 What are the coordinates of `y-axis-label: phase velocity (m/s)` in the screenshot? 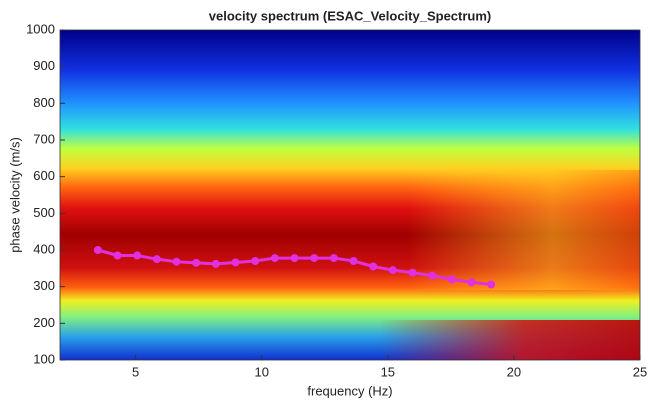 It's located at (14, 195).